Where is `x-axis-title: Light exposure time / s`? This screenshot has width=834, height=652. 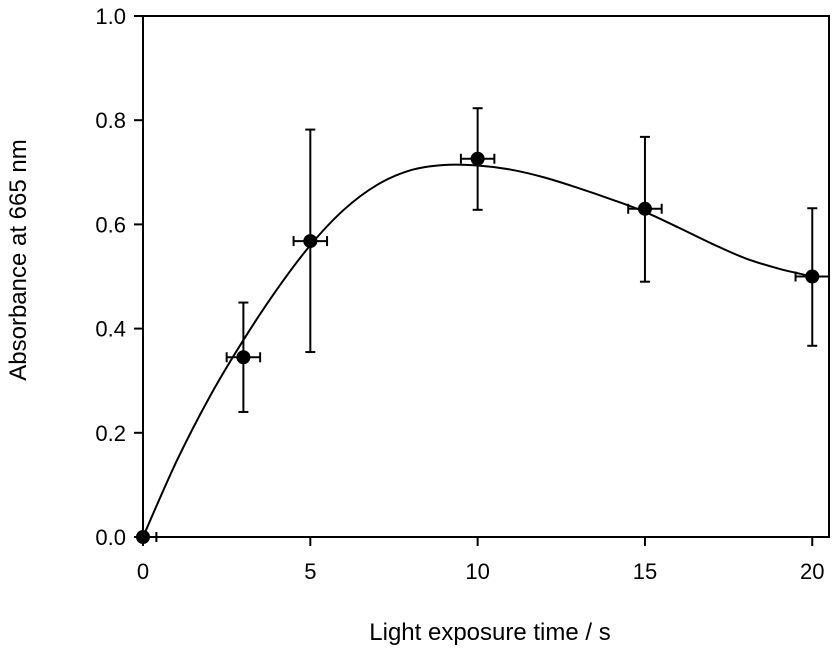
x-axis-title: Light exposure time / s is located at coordinates (489, 632).